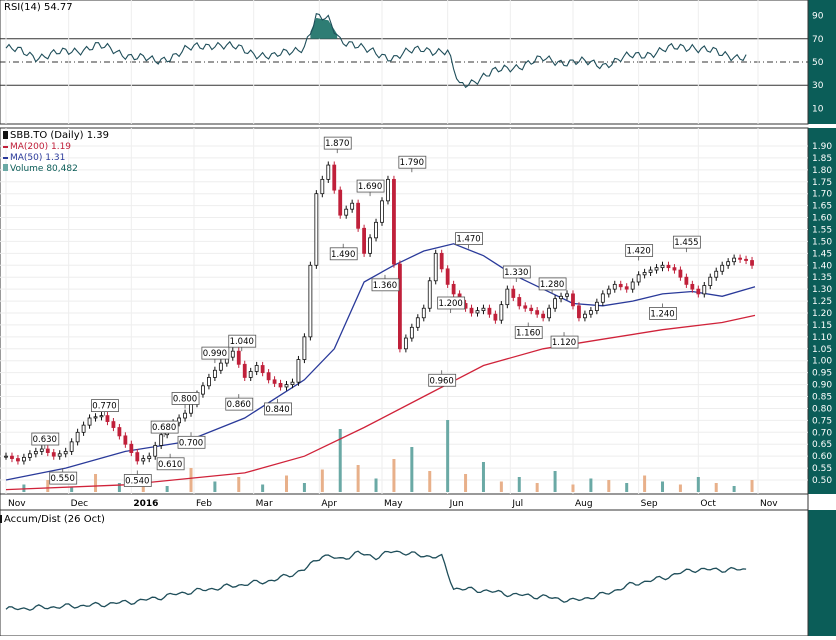  Describe the element at coordinates (822, 183) in the screenshot. I see `price-y-tick-label: 1.75` at that location.